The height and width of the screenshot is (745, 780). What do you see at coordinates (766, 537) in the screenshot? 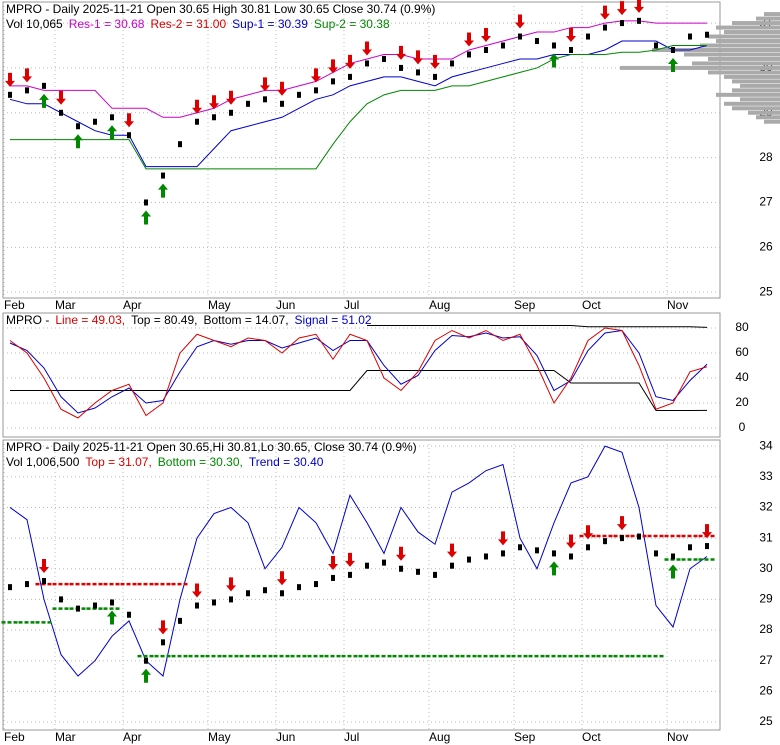
I see `y-tick-label: 31` at bounding box center [766, 537].